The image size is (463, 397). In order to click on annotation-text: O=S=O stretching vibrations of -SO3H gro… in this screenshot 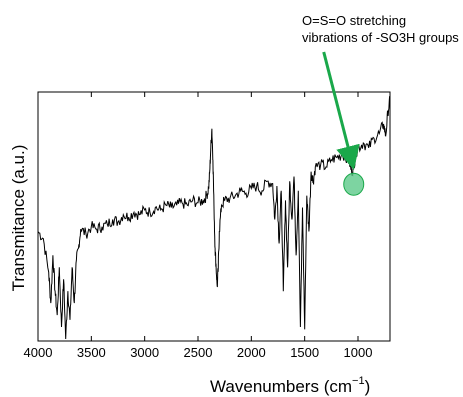, I will do `click(380, 29)`.